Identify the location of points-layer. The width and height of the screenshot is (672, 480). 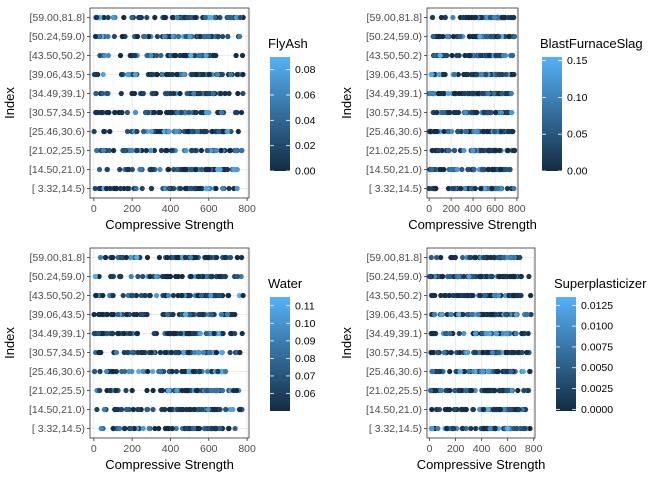
(472, 103).